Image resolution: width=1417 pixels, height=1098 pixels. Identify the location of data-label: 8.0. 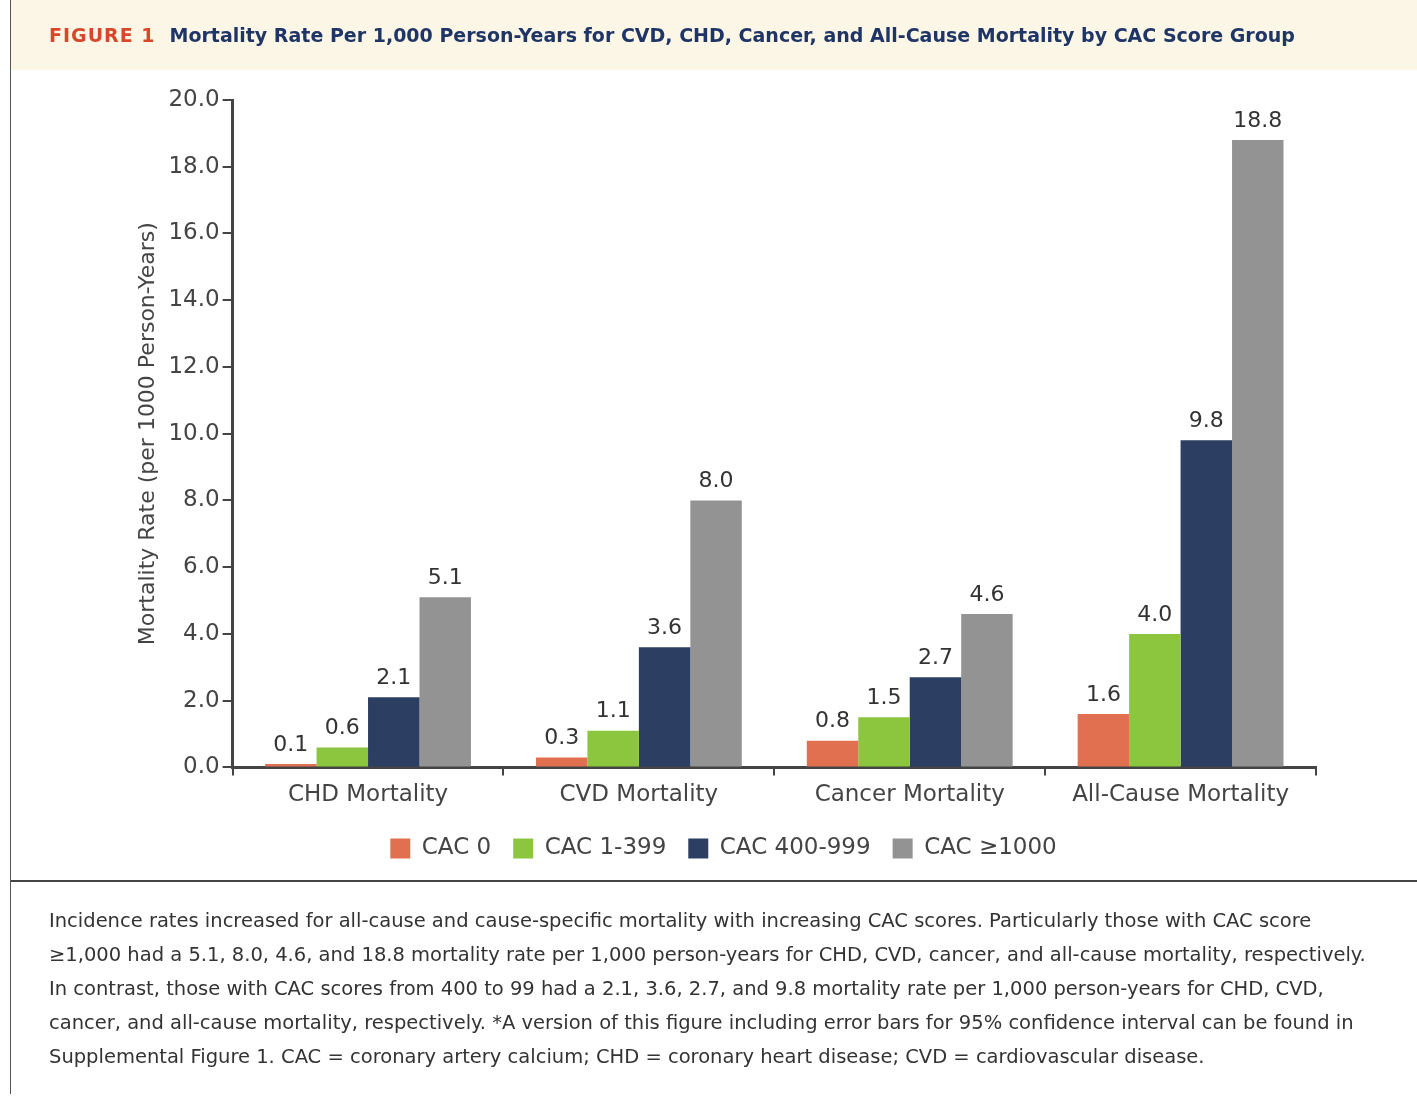
(716, 480).